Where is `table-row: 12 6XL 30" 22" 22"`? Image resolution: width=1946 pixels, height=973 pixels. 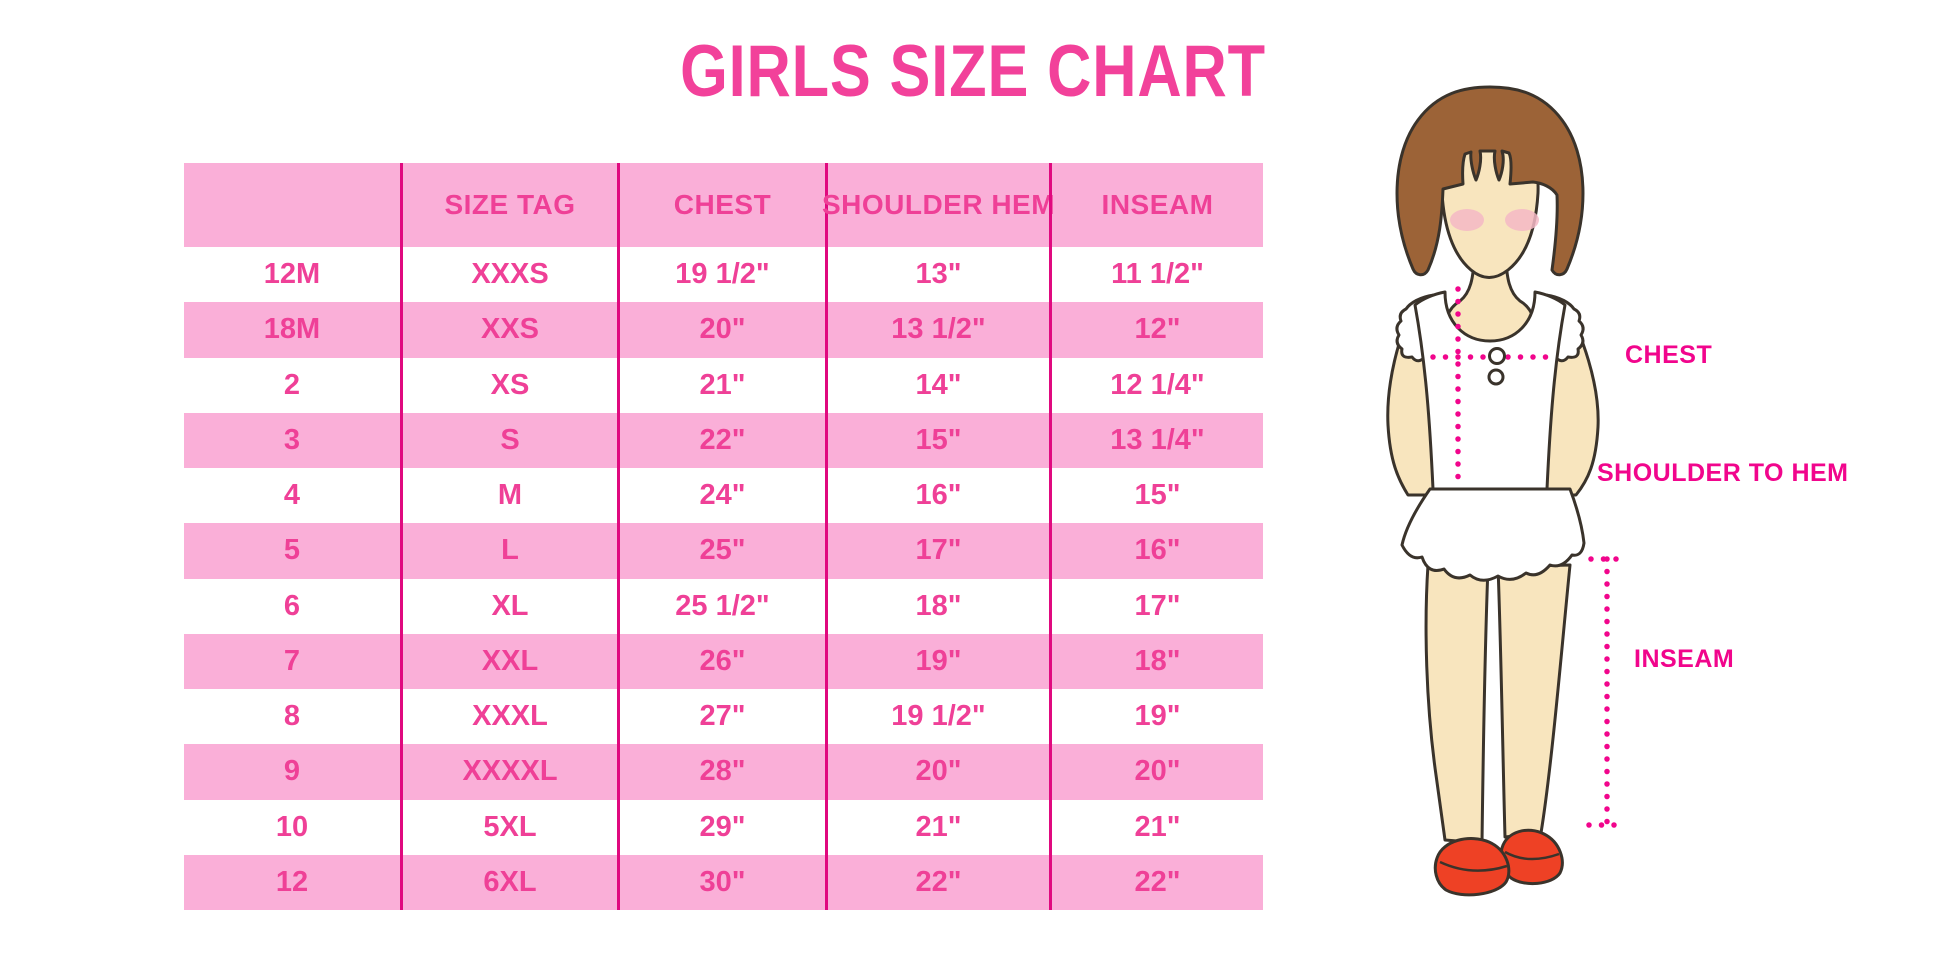 table-row: 12 6XL 30" 22" 22" is located at coordinates (723, 882).